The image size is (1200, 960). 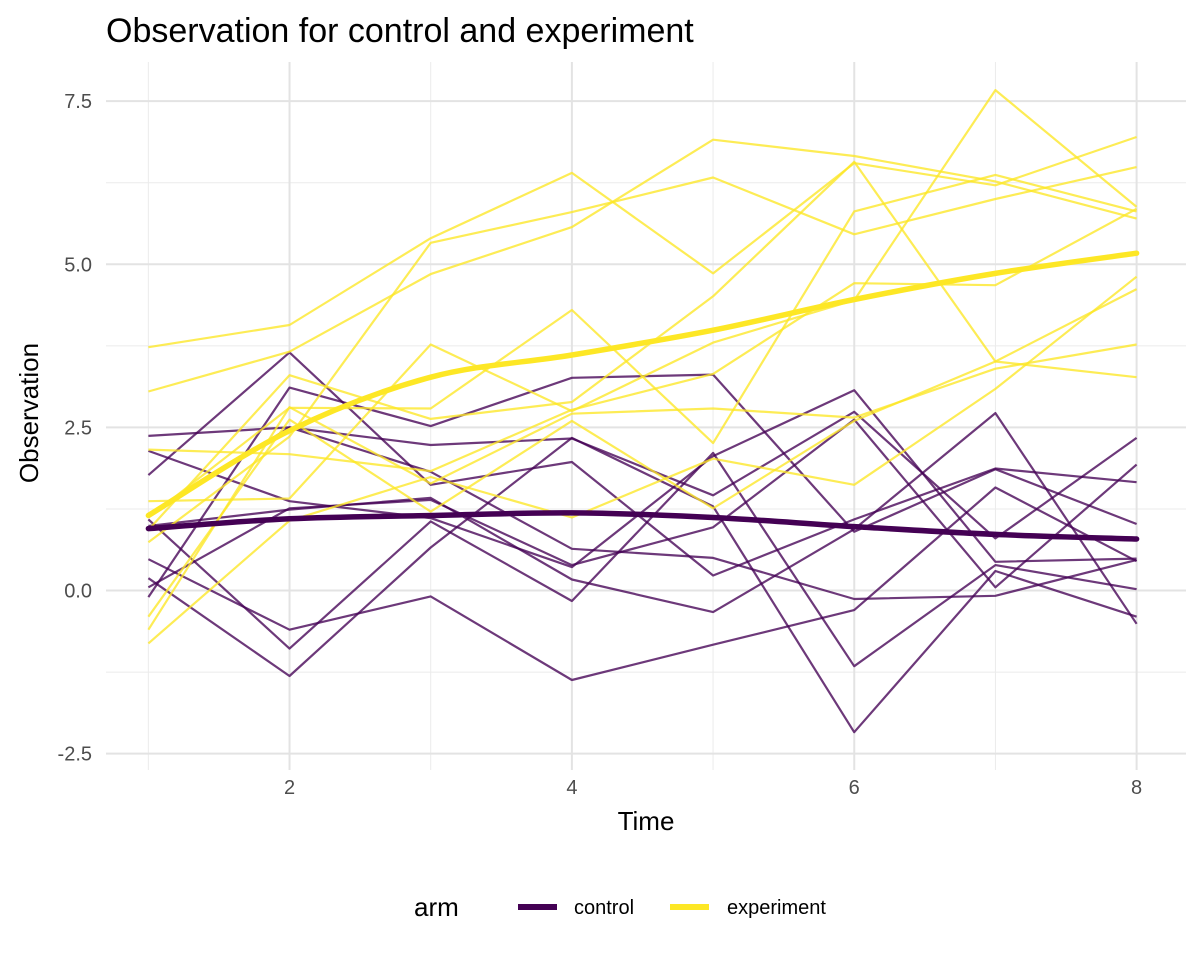 What do you see at coordinates (646, 821) in the screenshot?
I see `x-axis-title: Time` at bounding box center [646, 821].